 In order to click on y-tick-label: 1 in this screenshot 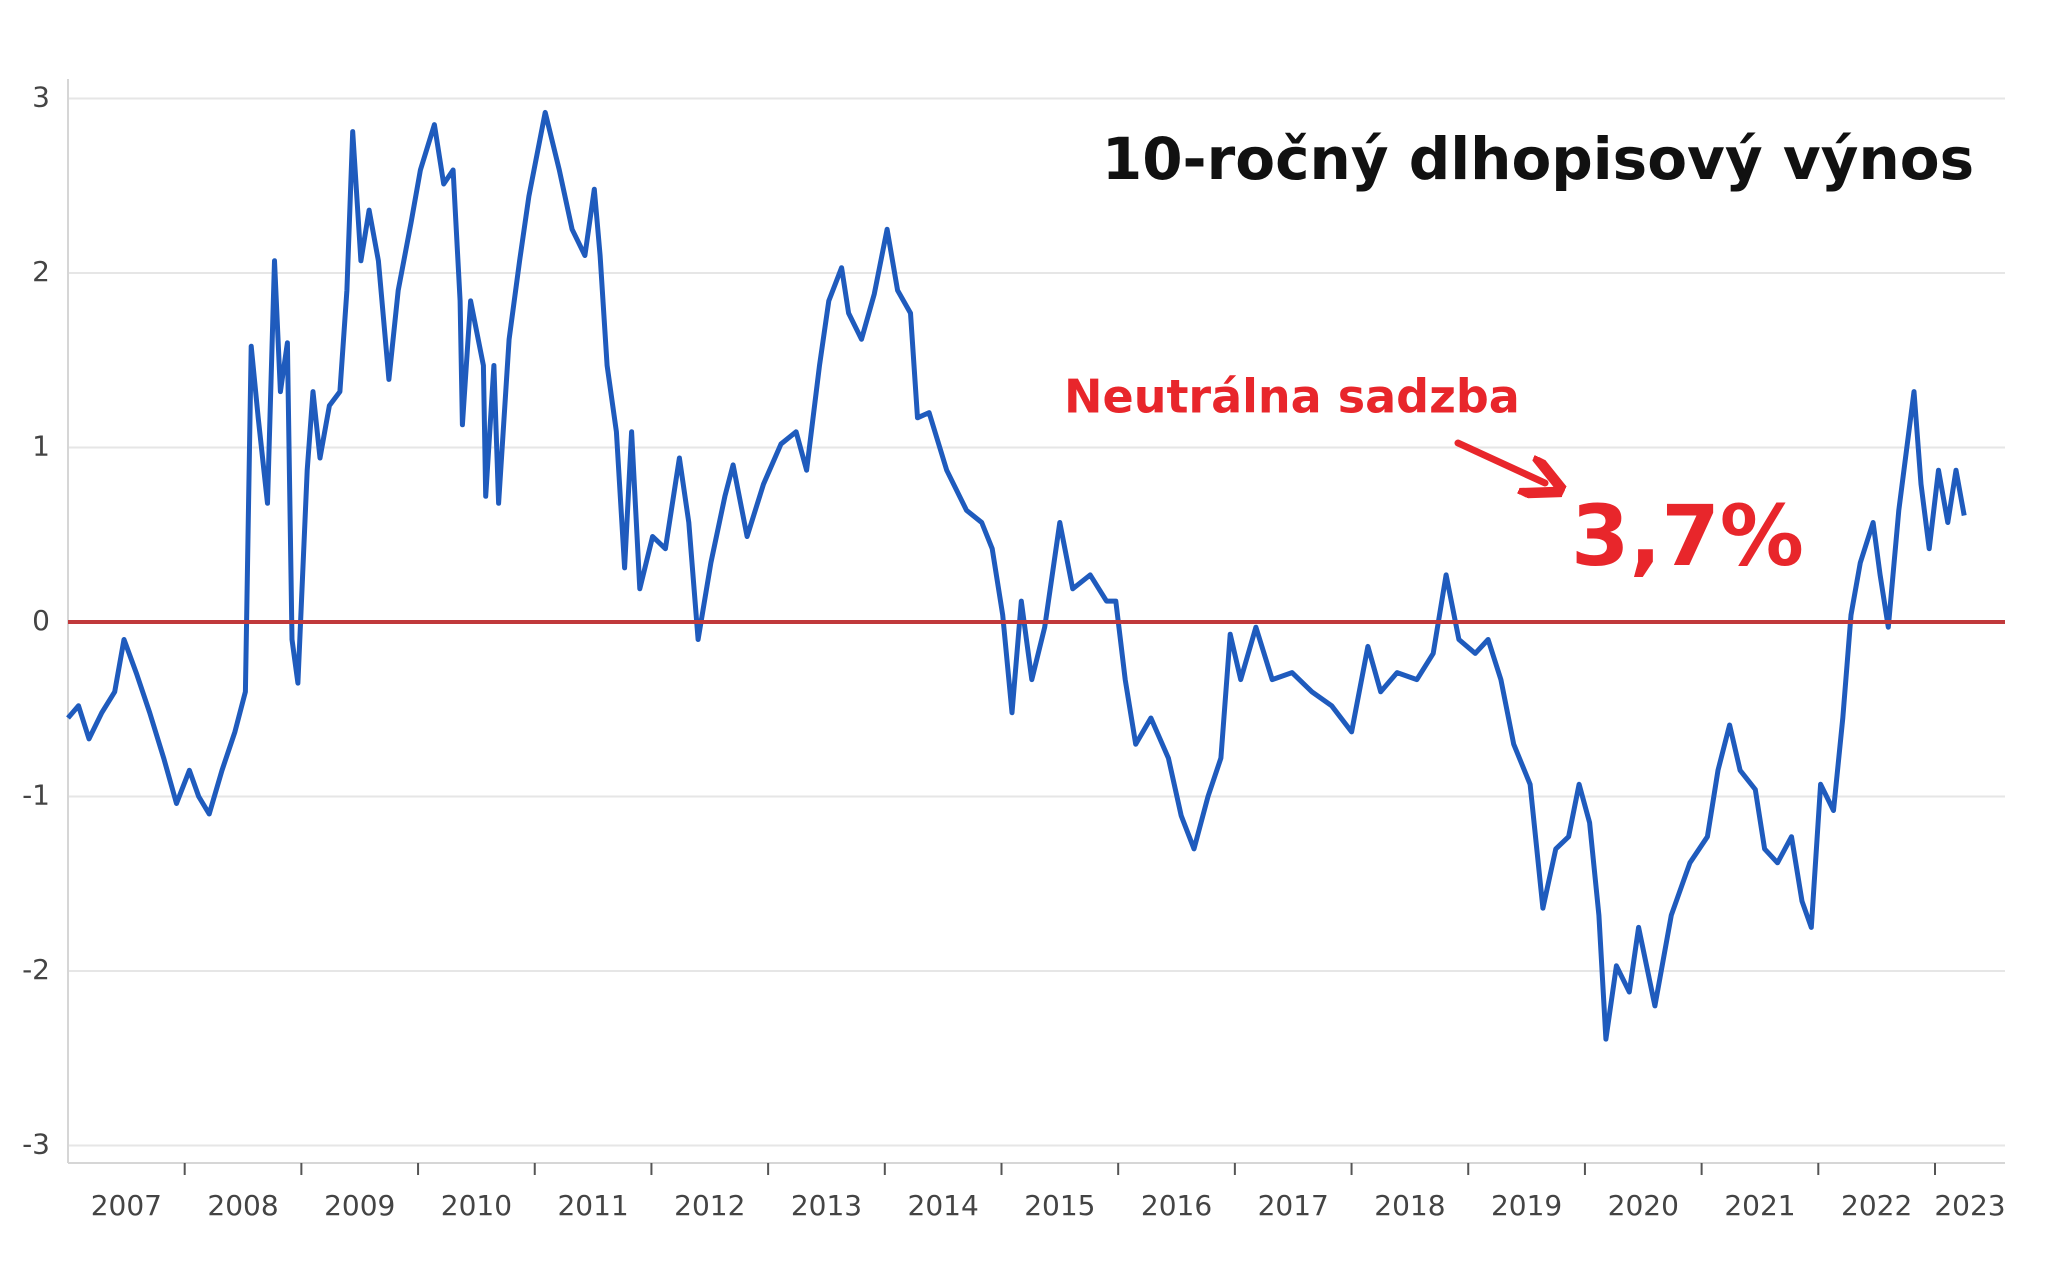, I will do `click(41, 445)`.